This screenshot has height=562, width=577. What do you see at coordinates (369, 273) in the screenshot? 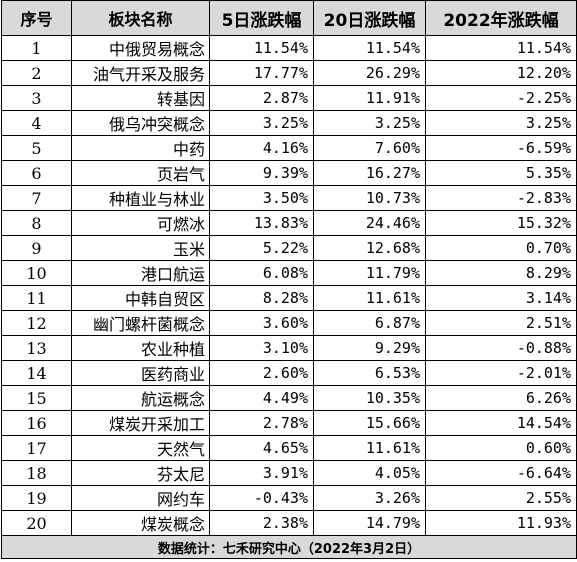
I see `cell-20day-change: 11.79%` at bounding box center [369, 273].